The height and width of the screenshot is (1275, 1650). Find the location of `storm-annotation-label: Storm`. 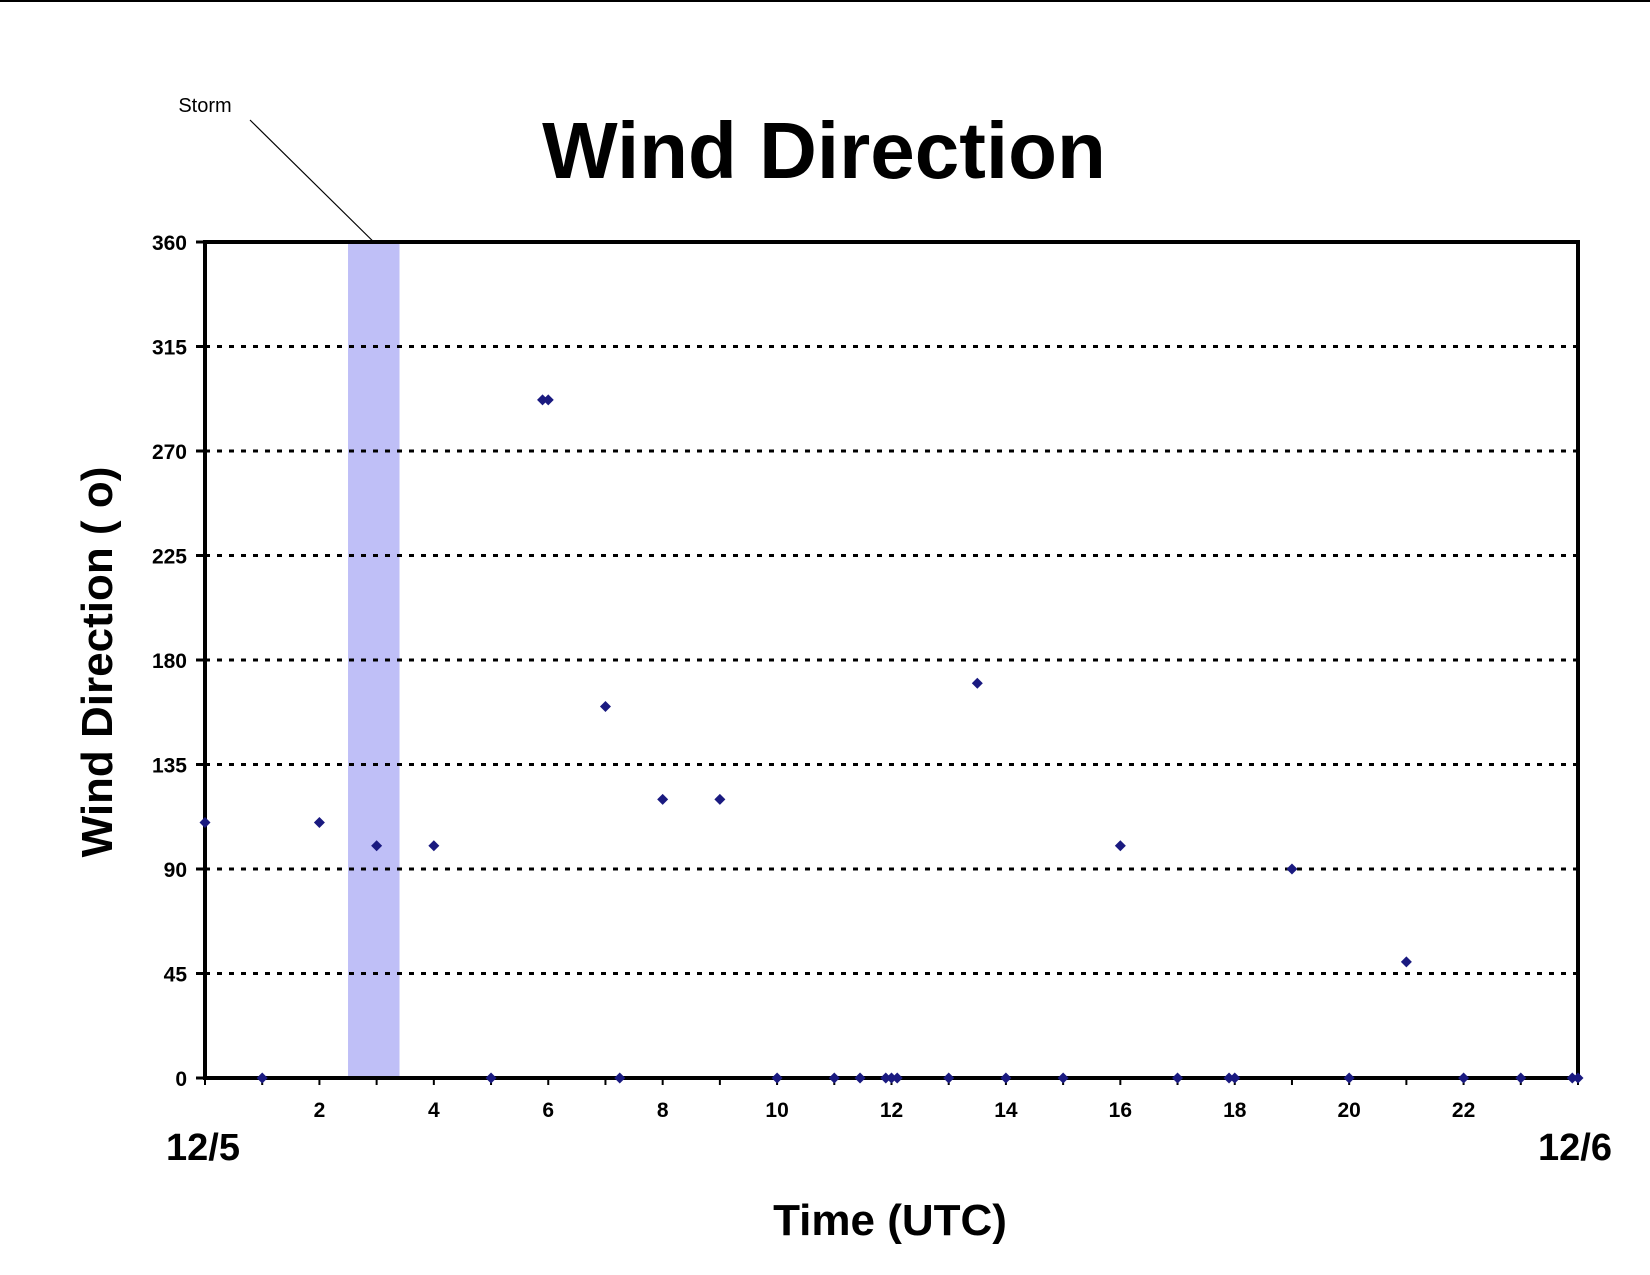

storm-annotation-label: Storm is located at coordinates (204, 106).